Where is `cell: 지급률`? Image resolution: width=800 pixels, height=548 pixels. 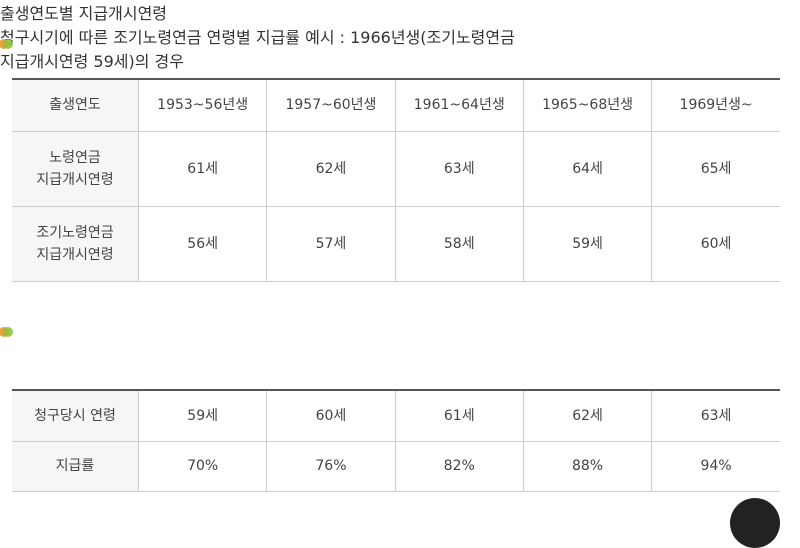 cell: 지급률 is located at coordinates (75, 466).